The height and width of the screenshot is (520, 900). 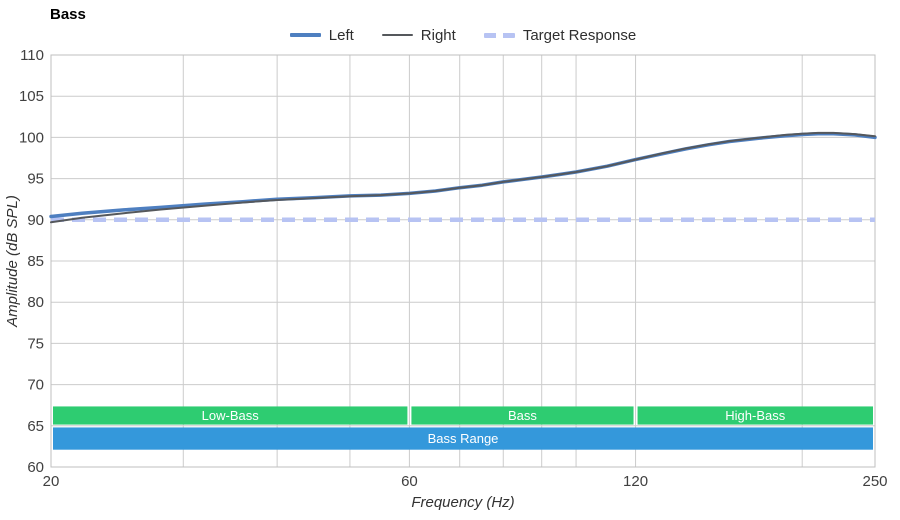 I want to click on legend-item-left: Left, so click(x=321, y=35).